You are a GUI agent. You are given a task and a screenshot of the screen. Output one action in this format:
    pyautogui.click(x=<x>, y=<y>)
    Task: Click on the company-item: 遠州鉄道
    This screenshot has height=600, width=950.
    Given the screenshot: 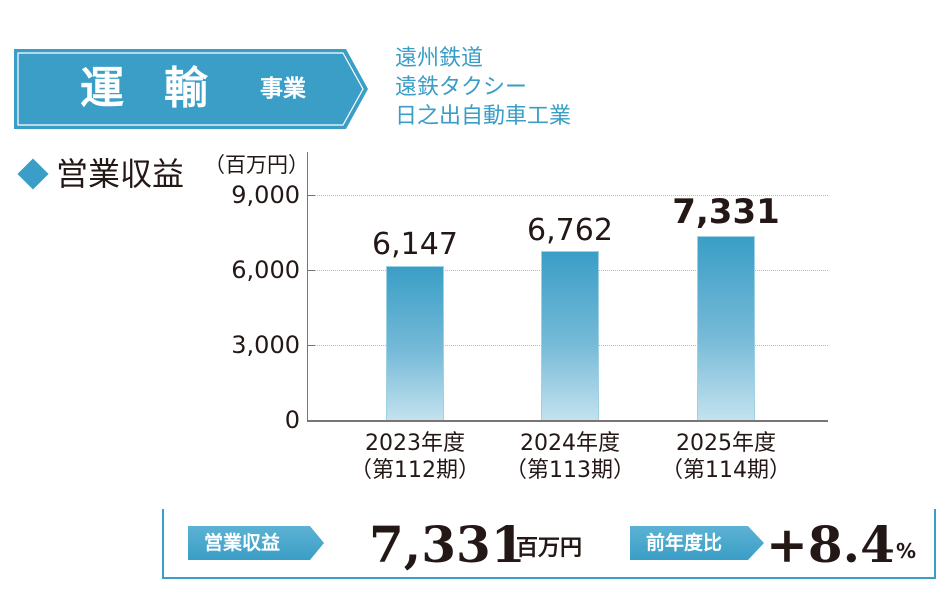 What is the action you would take?
    pyautogui.click(x=439, y=58)
    